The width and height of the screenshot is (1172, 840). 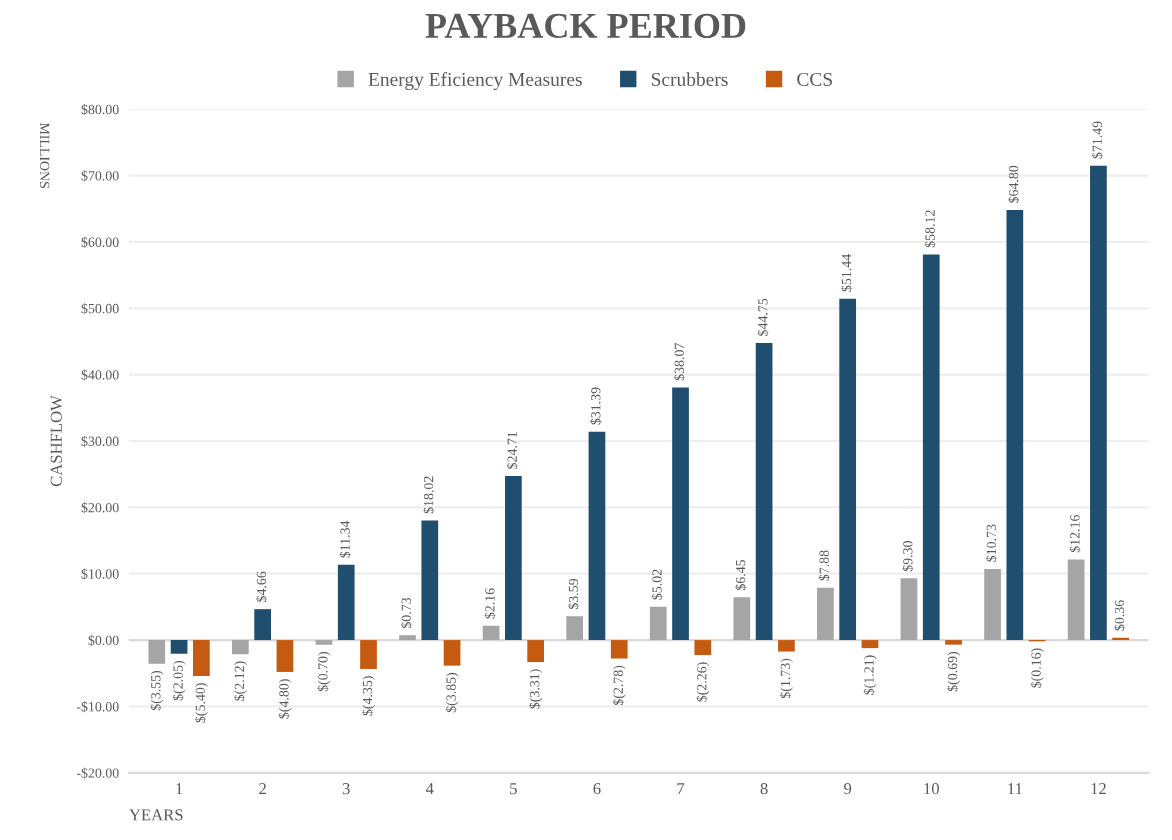 What do you see at coordinates (513, 789) in the screenshot?
I see `x-tick-label: 5` at bounding box center [513, 789].